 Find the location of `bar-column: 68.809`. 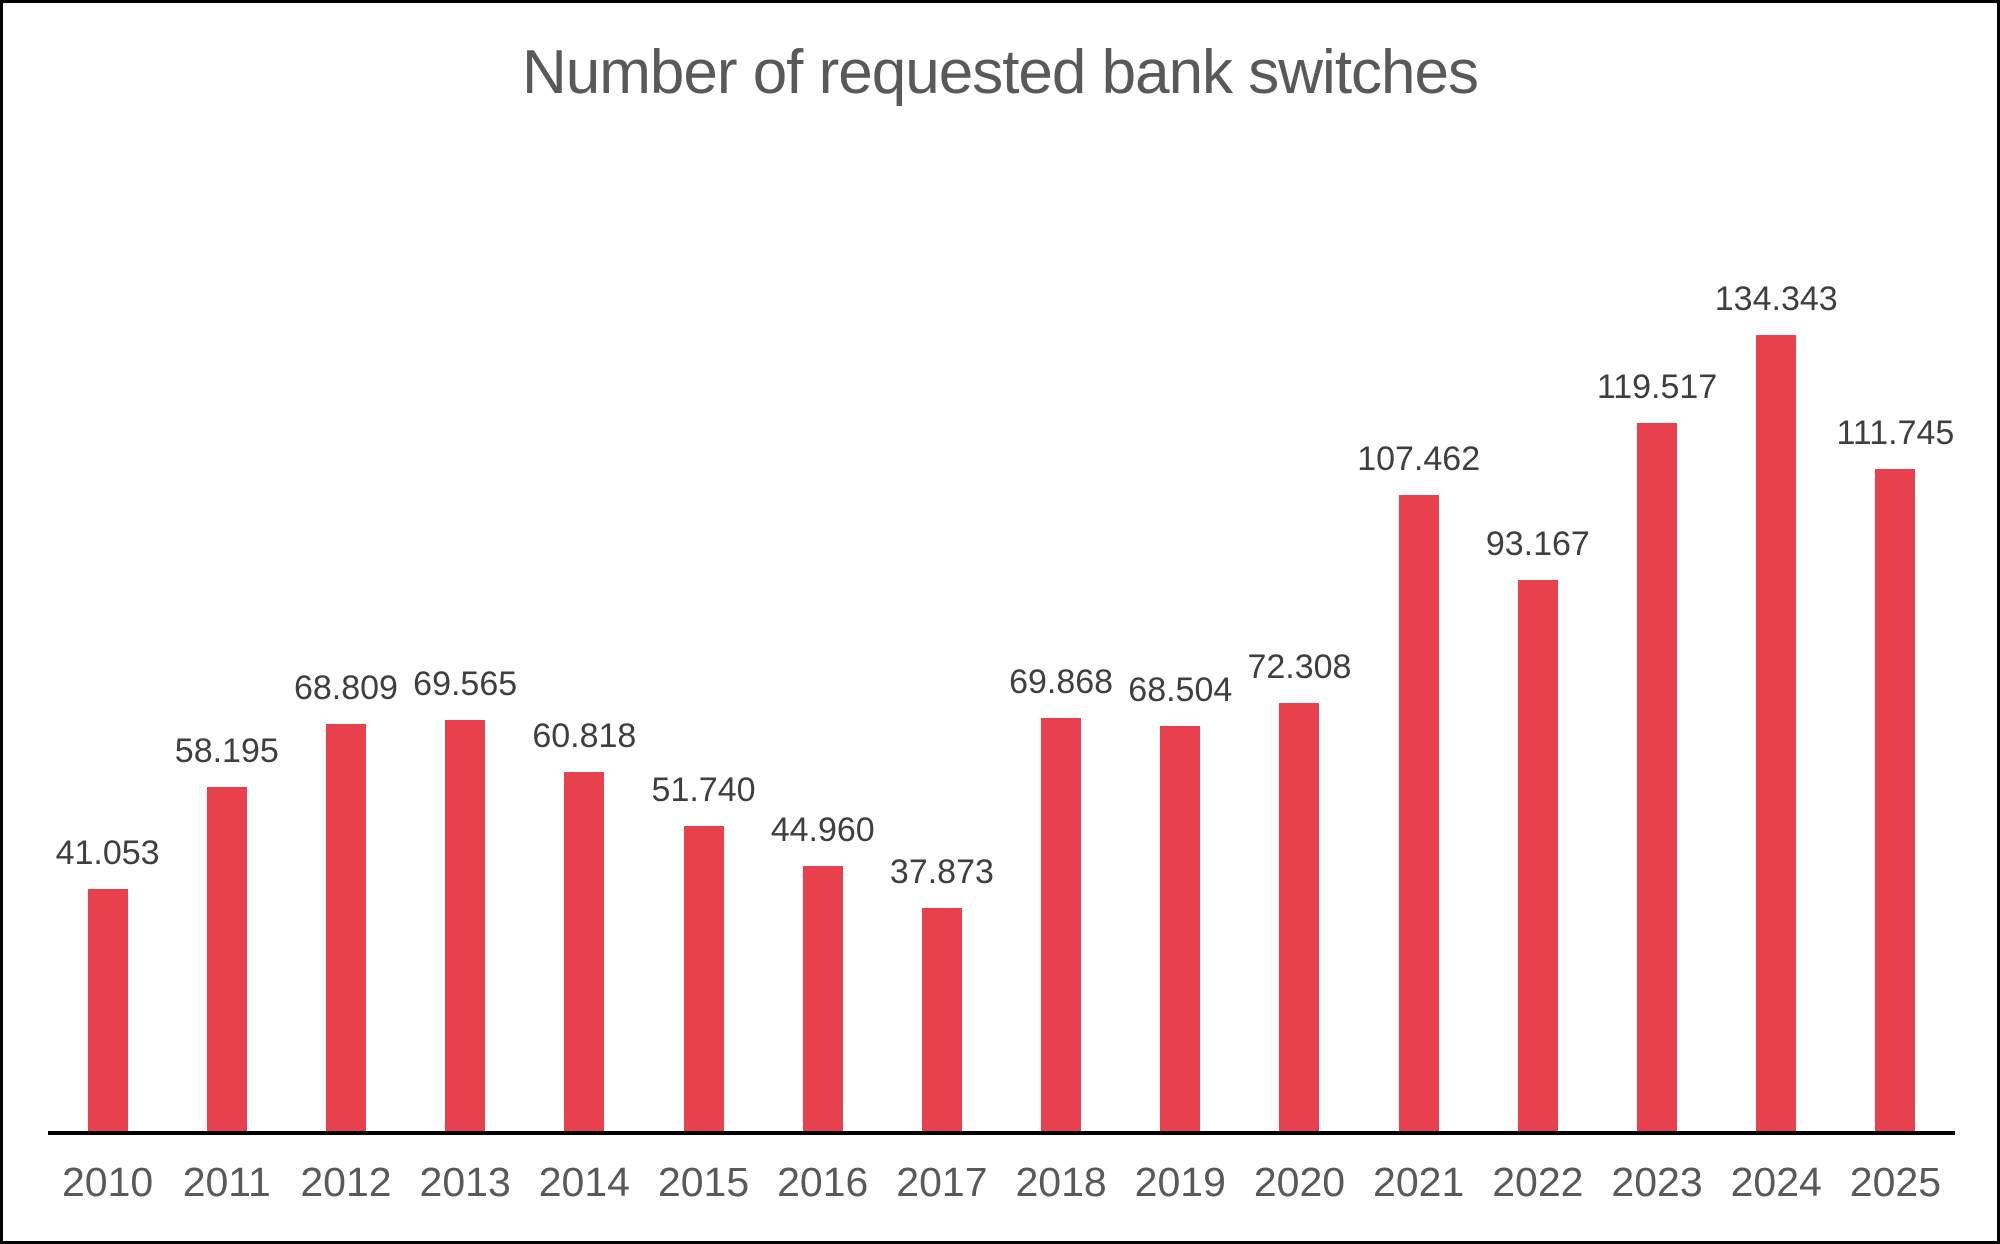

bar-column: 68.809 is located at coordinates (345, 901).